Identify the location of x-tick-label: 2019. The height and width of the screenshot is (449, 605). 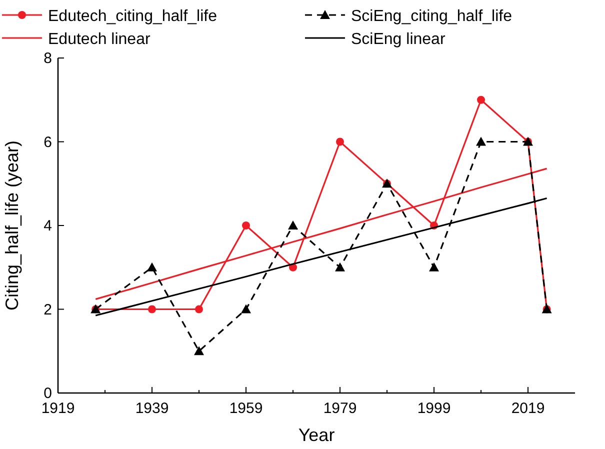
(528, 408).